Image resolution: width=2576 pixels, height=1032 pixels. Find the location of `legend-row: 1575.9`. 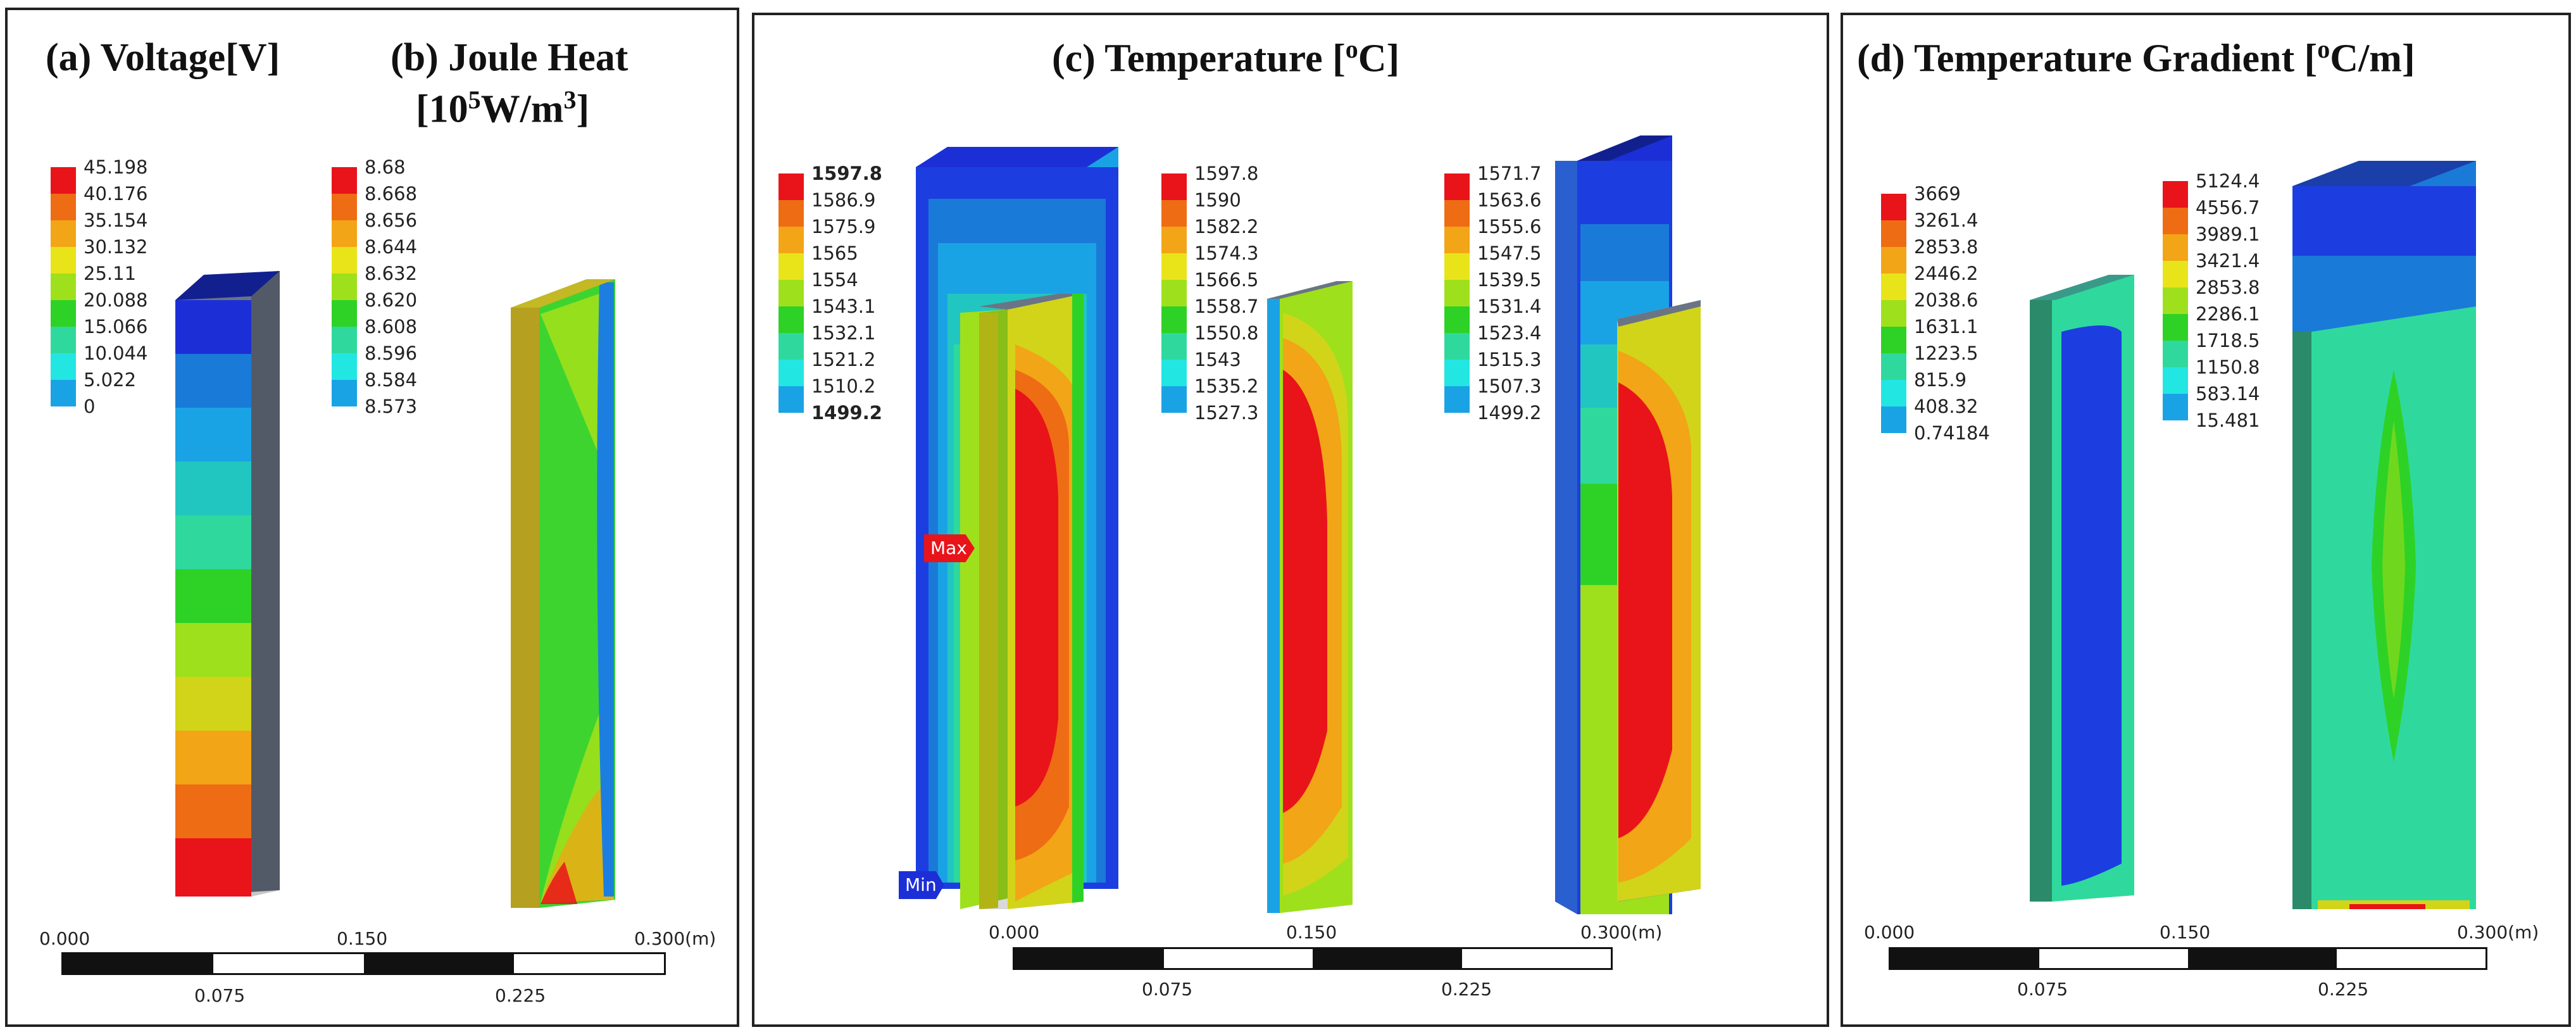

legend-row: 1575.9 is located at coordinates (830, 234).